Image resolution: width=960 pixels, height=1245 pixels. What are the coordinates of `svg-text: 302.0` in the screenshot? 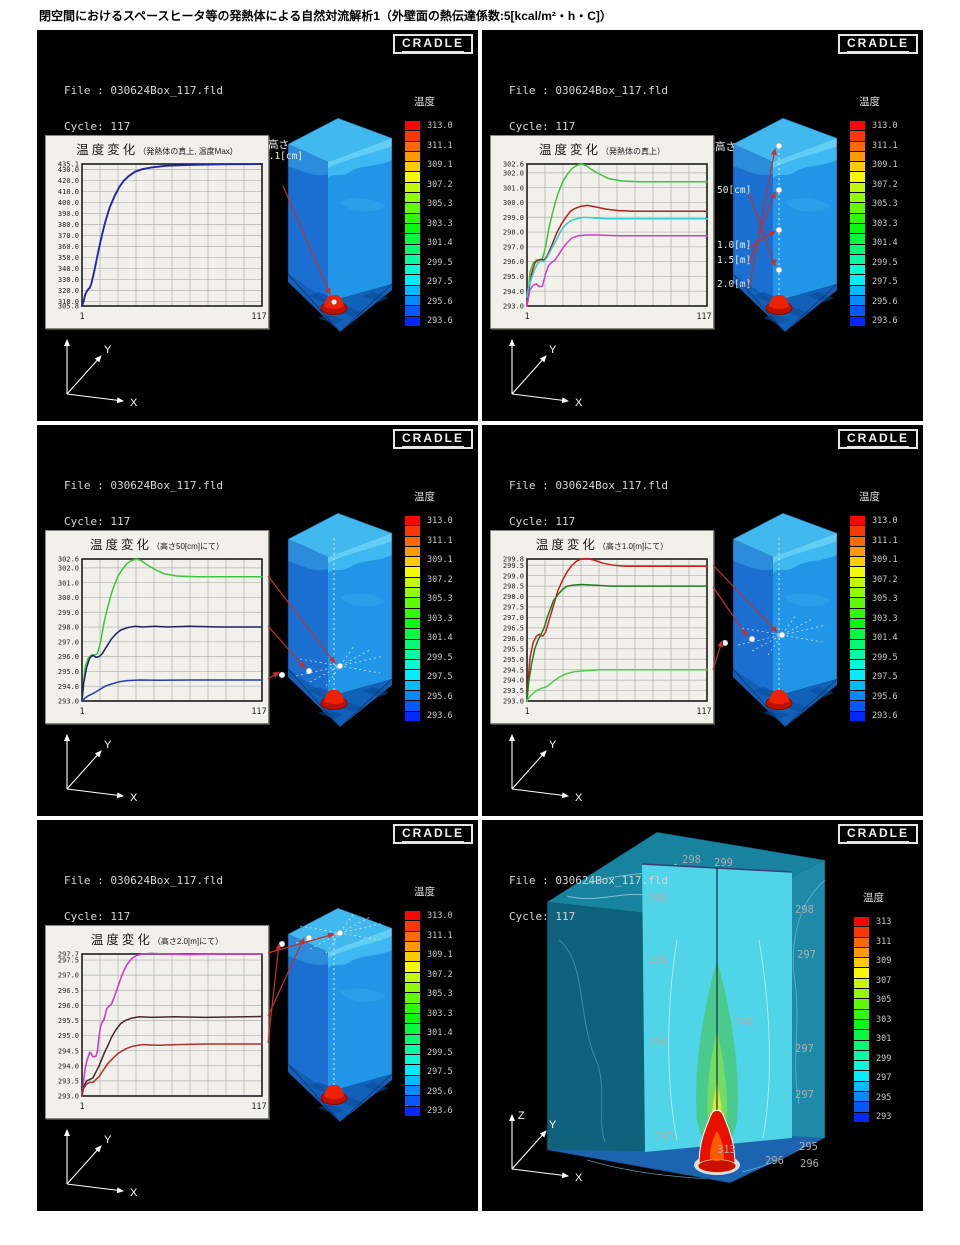 It's located at (68, 568).